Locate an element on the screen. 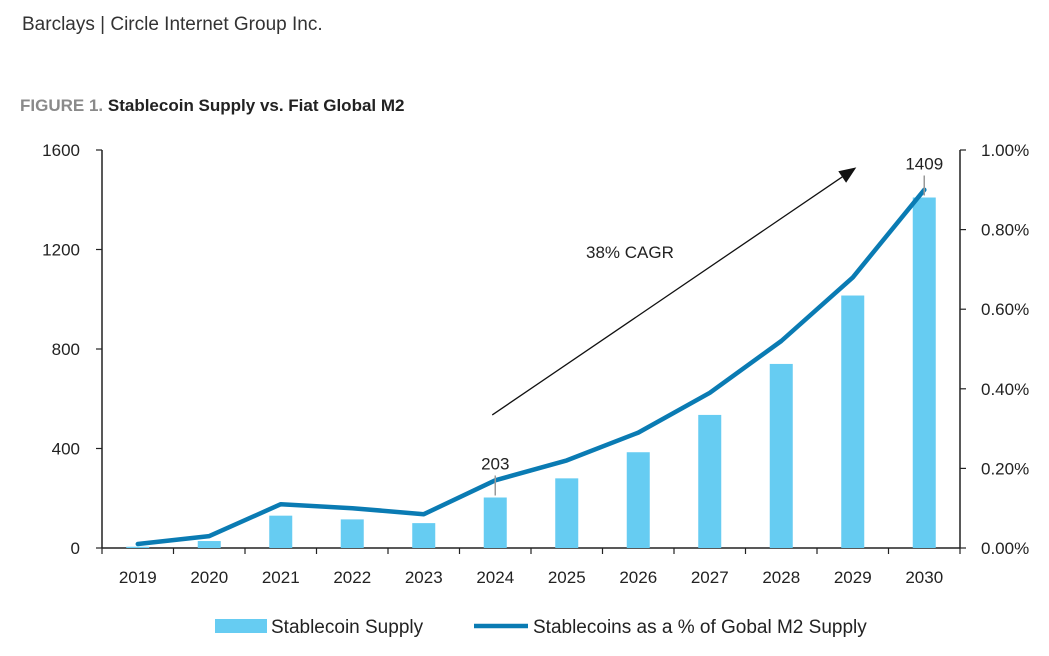  bar-2027 is located at coordinates (710, 481).